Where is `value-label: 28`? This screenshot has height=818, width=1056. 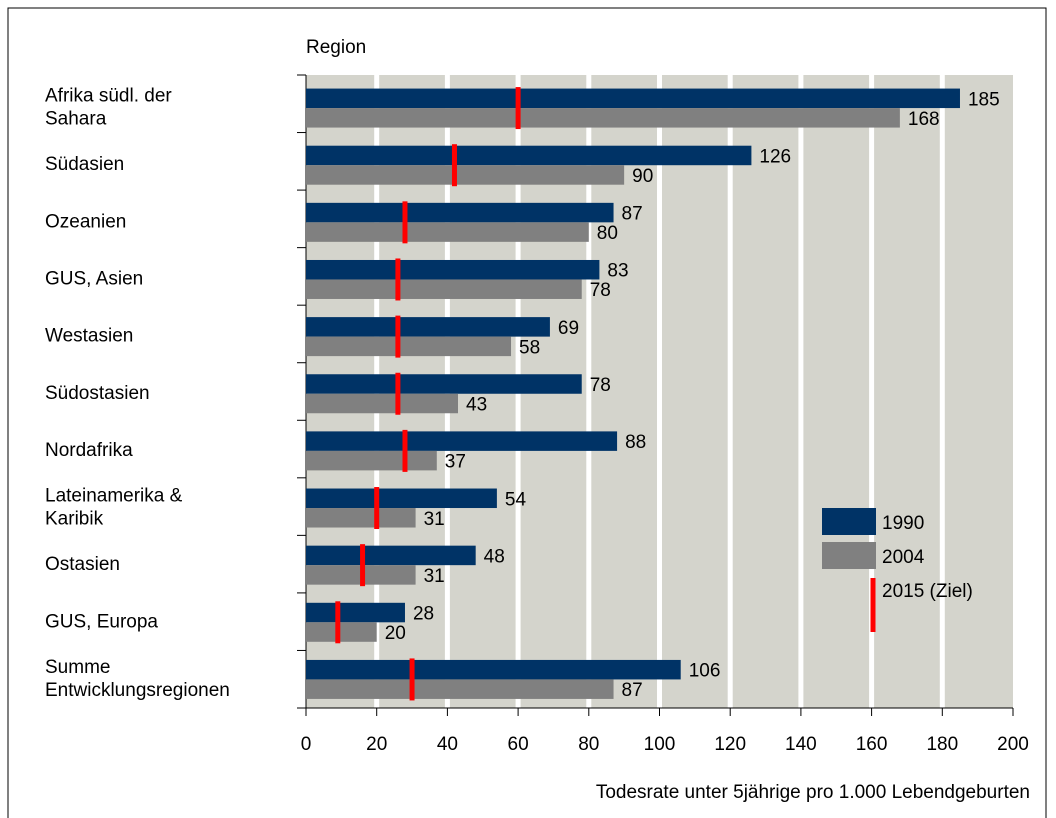 value-label: 28 is located at coordinates (423, 614).